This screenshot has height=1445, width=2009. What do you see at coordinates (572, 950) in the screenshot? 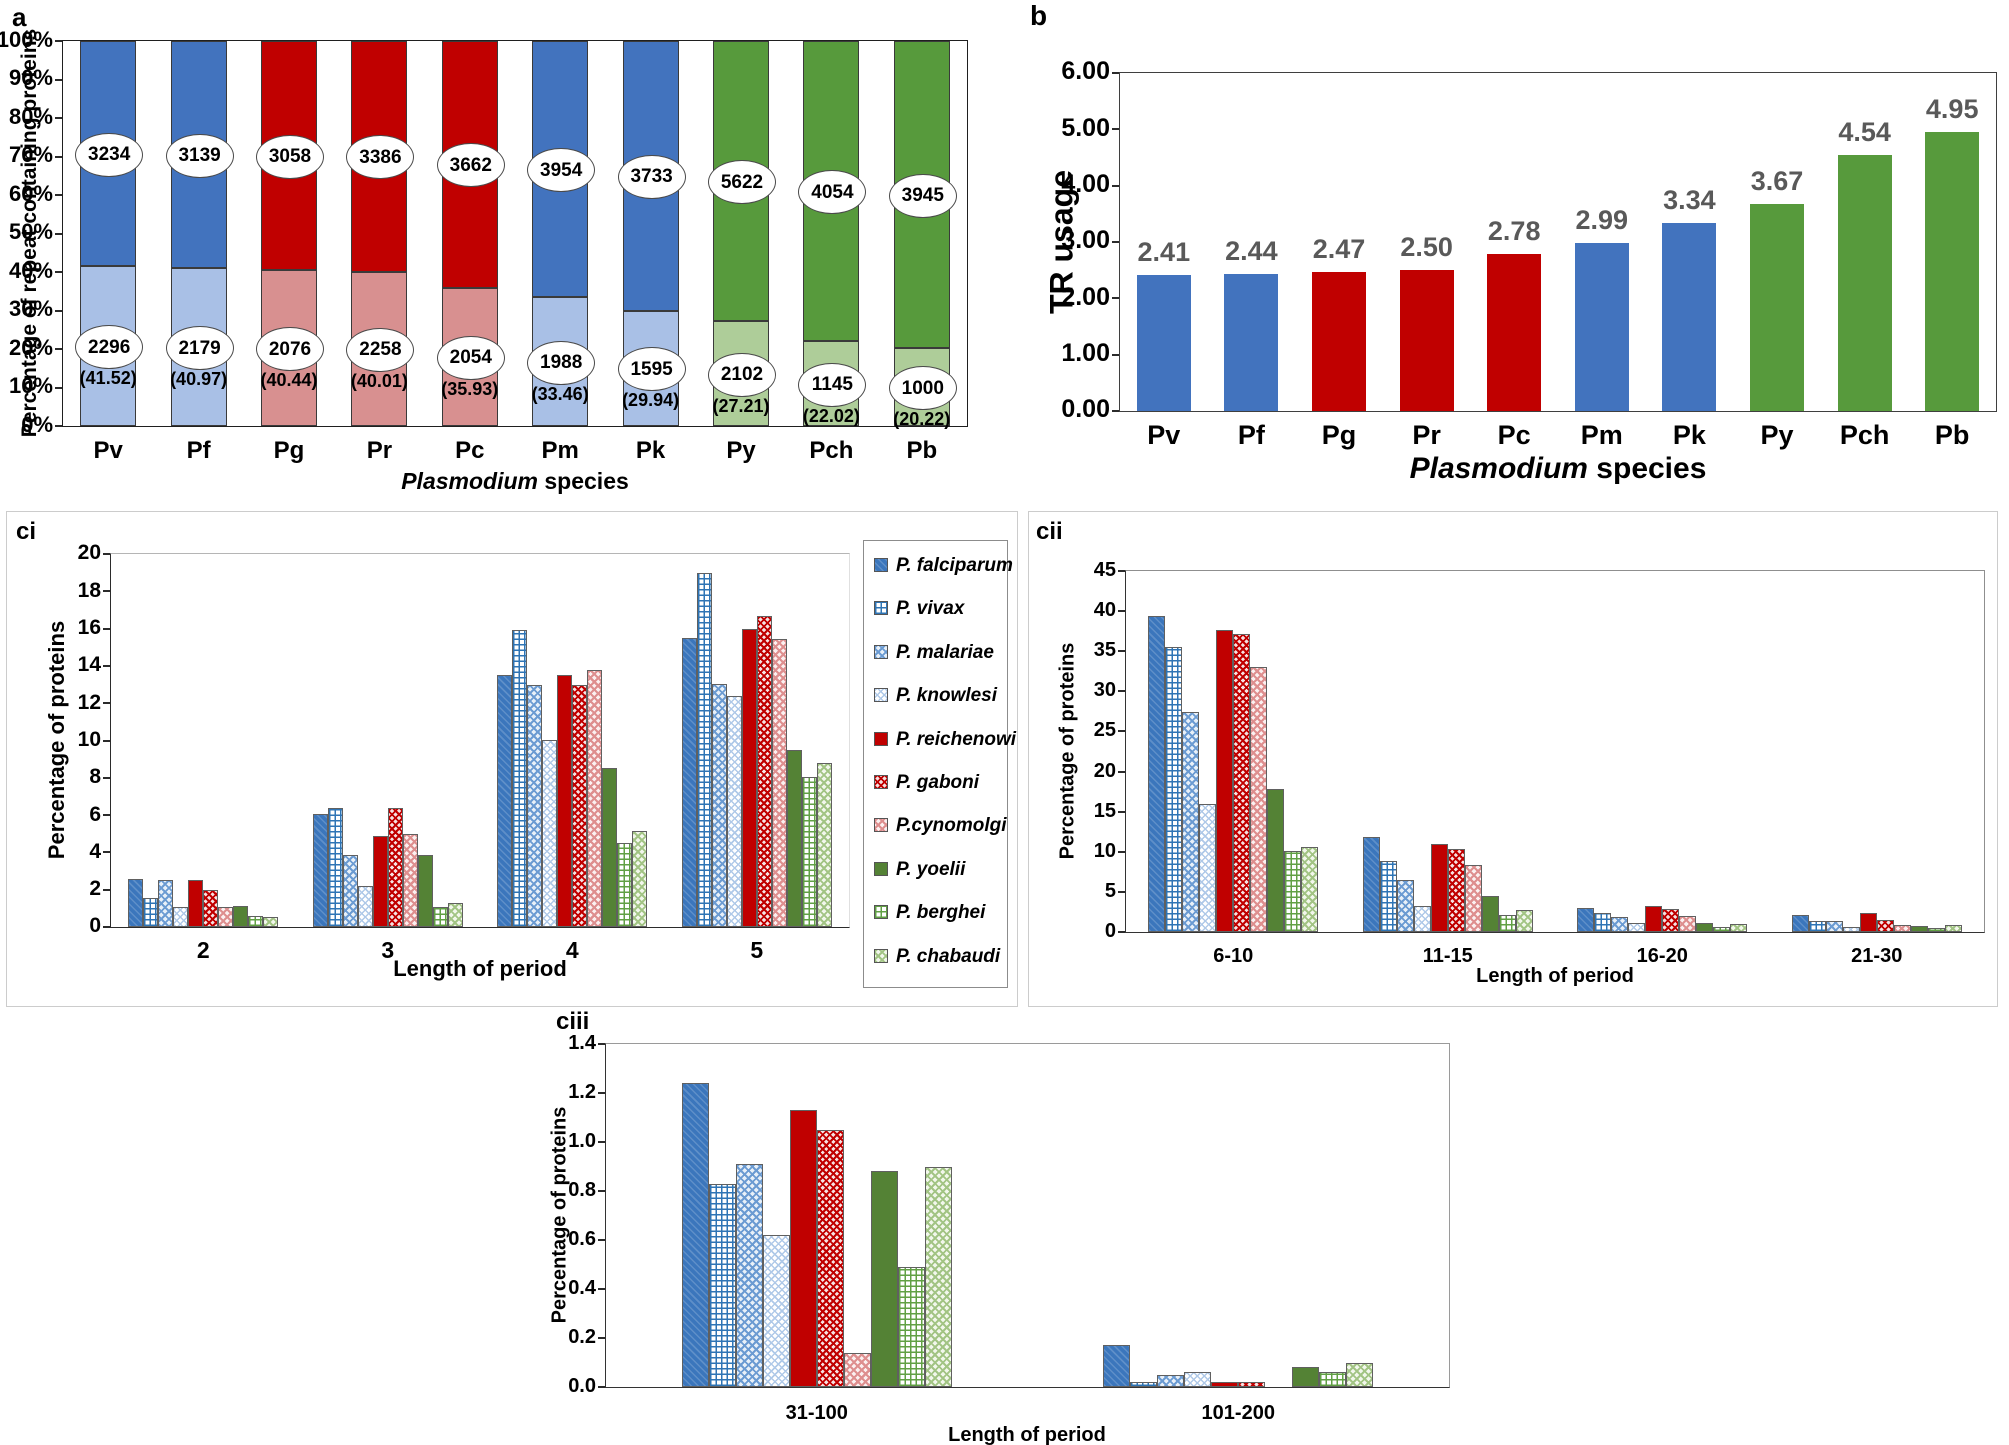
I see `x-category-label: 4` at bounding box center [572, 950].